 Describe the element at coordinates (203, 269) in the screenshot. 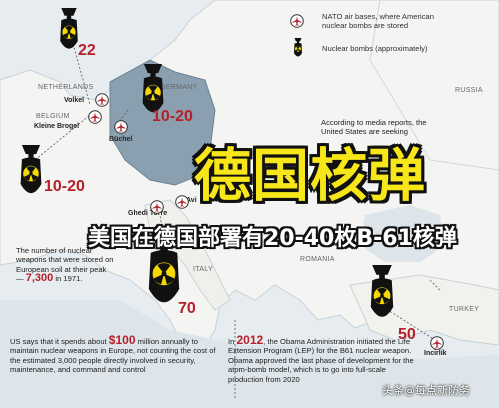

I see `country-italy: ITALY` at that location.